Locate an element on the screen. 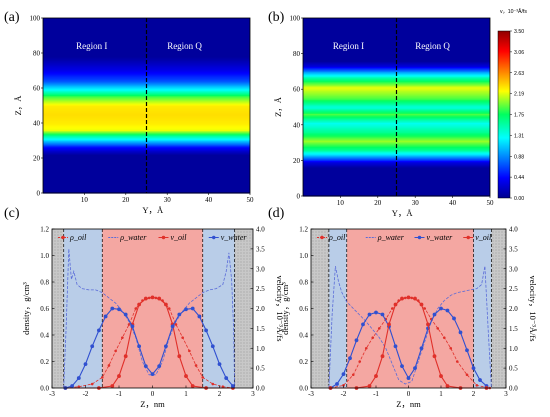 The image size is (550, 417). y-axis-label-right: velocity，10⁻³Å/fs is located at coordinates (280, 308).